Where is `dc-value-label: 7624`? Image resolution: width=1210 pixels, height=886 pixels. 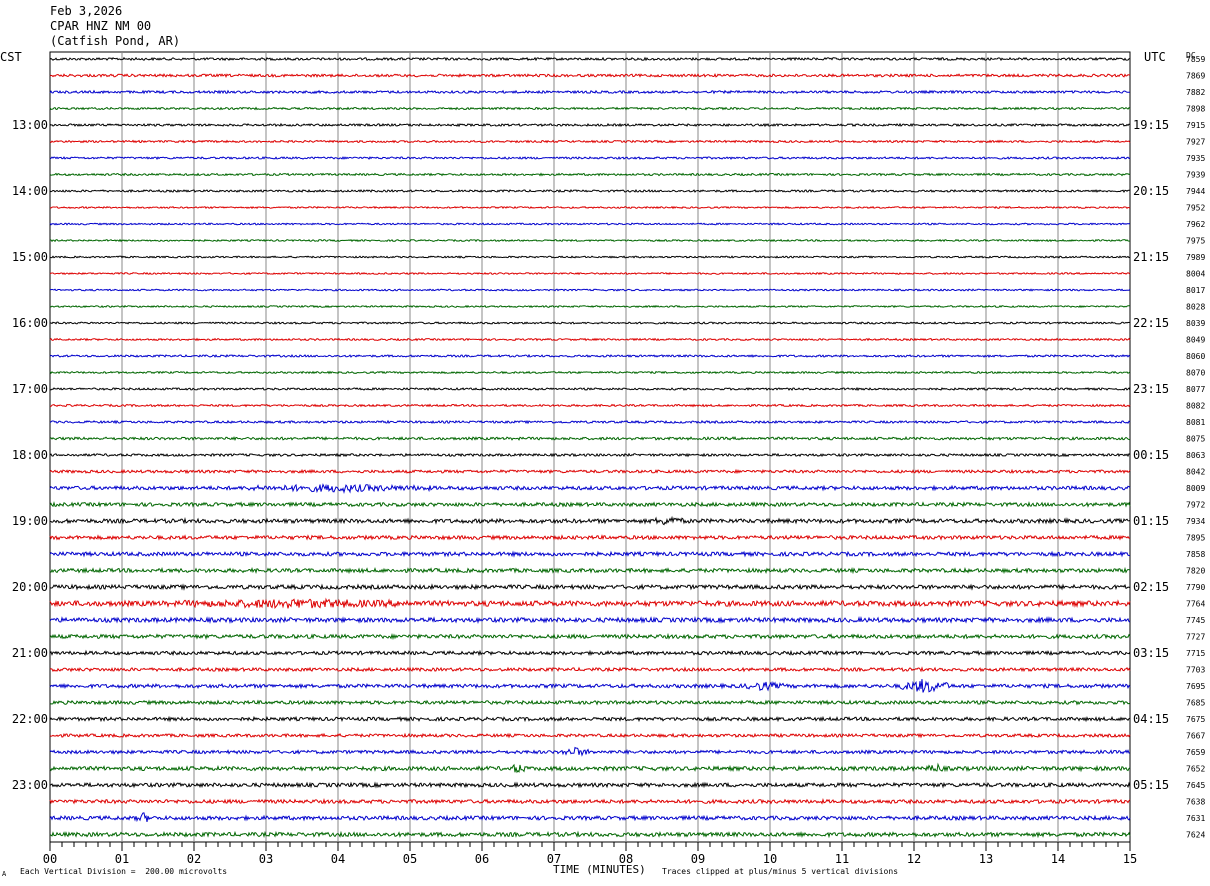
dc-value-label: 7624 is located at coordinates (1195, 835).